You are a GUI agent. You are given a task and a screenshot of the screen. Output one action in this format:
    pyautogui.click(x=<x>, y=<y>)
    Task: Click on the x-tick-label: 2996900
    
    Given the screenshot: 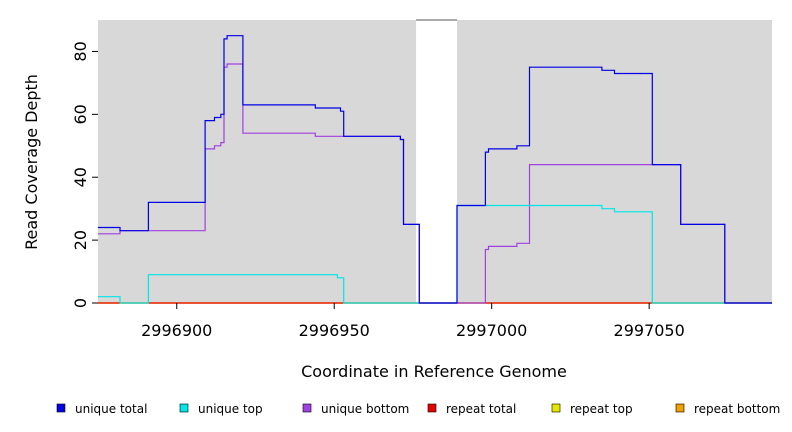 What is the action you would take?
    pyautogui.click(x=176, y=330)
    